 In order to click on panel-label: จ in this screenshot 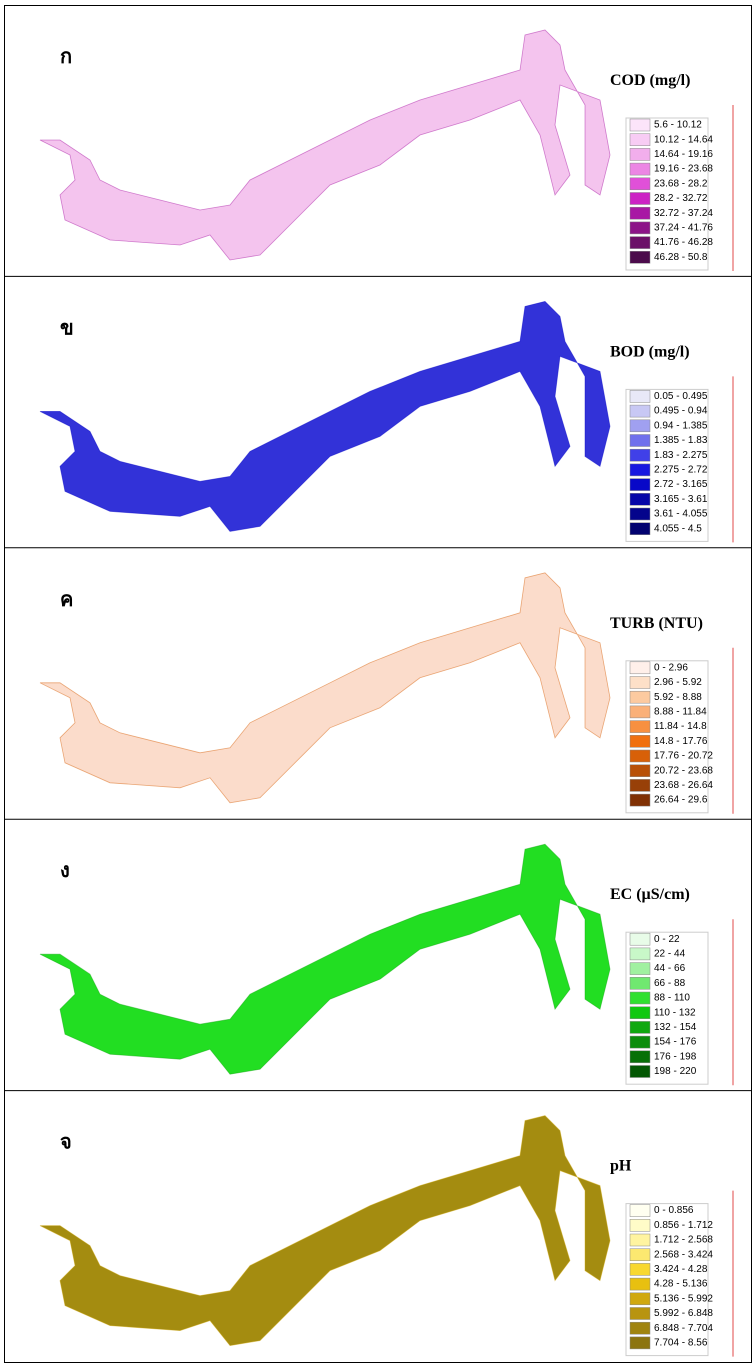, I will do `click(66, 1142)`.